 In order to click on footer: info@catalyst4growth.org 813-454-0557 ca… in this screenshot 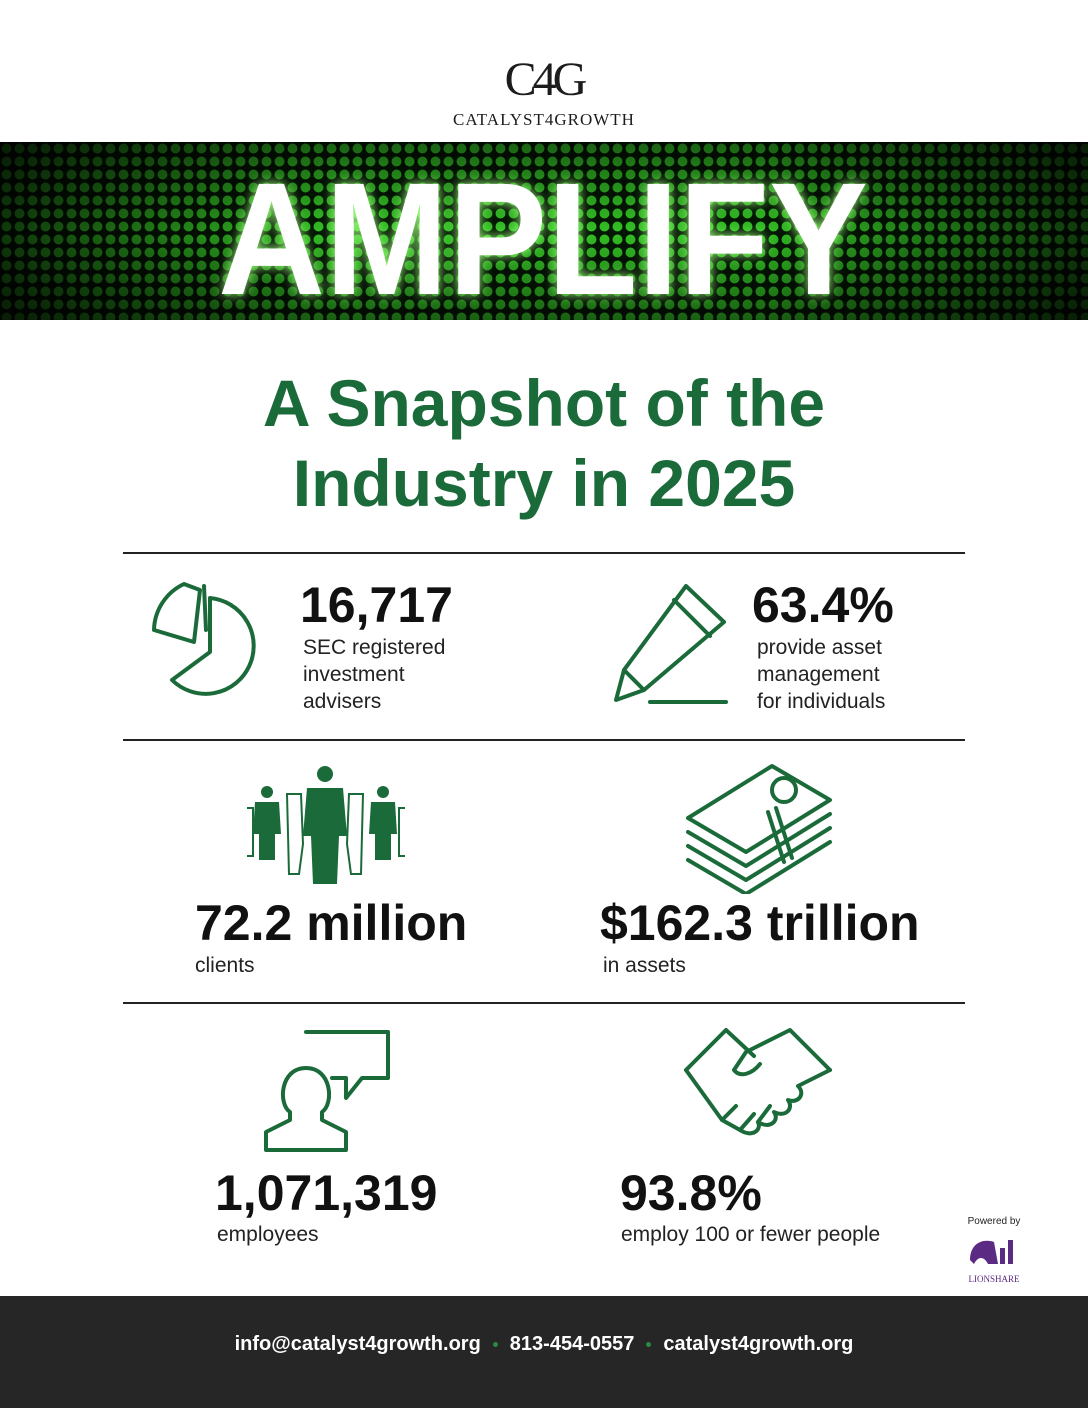, I will do `click(544, 1352)`.